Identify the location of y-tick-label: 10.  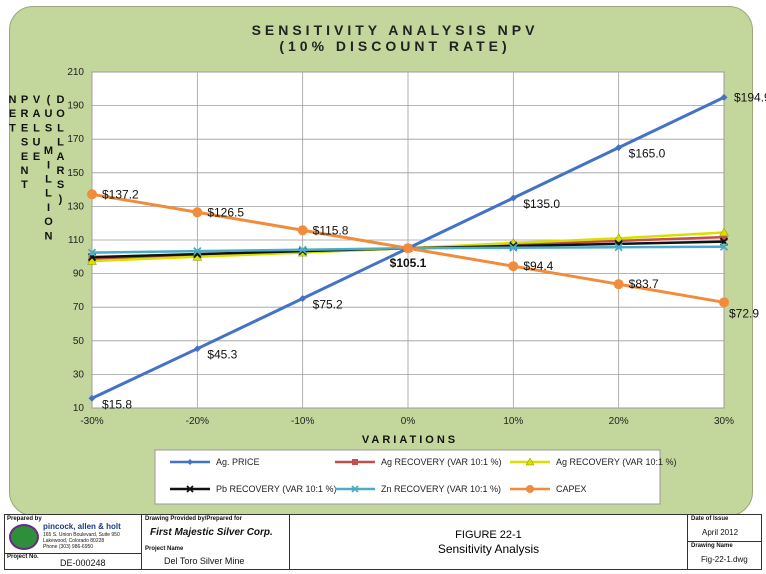
(79, 408).